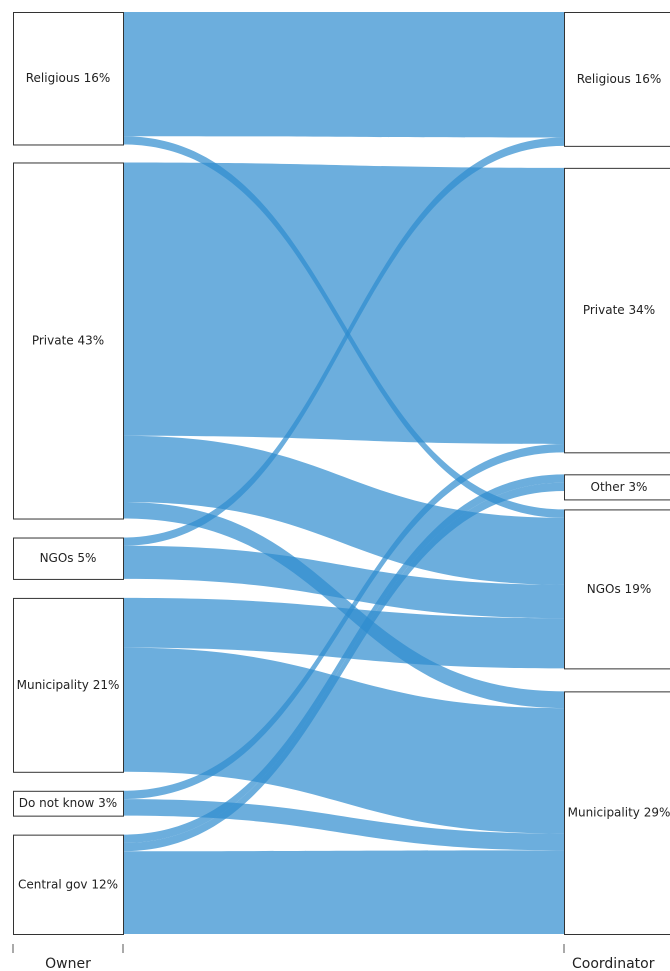 This screenshot has height=971, width=670. I want to click on owner-node-o_dnk: Do not know 3%, so click(68, 803).